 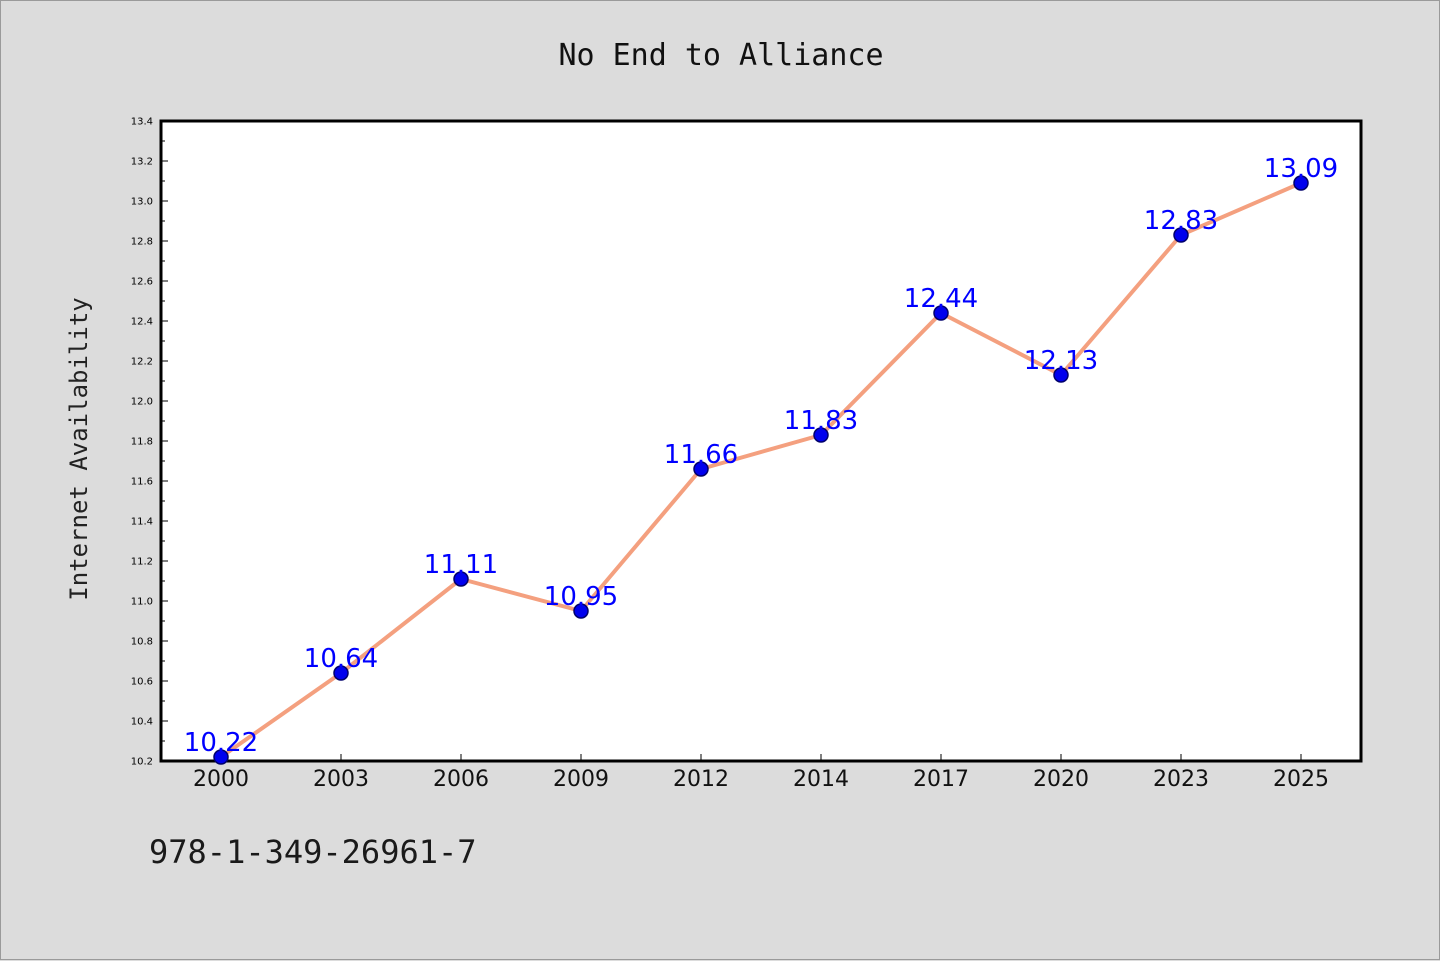 I want to click on y-tick-label: 13.0, so click(x=142, y=202).